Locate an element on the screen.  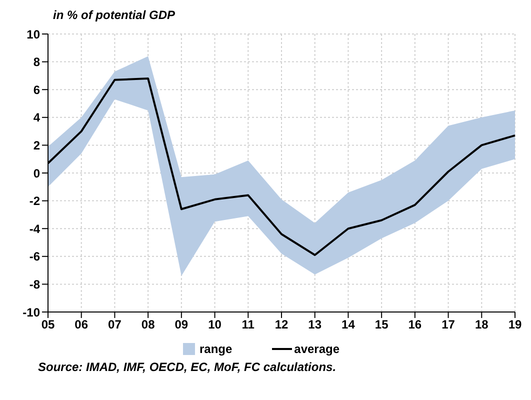
x-tick-label: 15 is located at coordinates (381, 325).